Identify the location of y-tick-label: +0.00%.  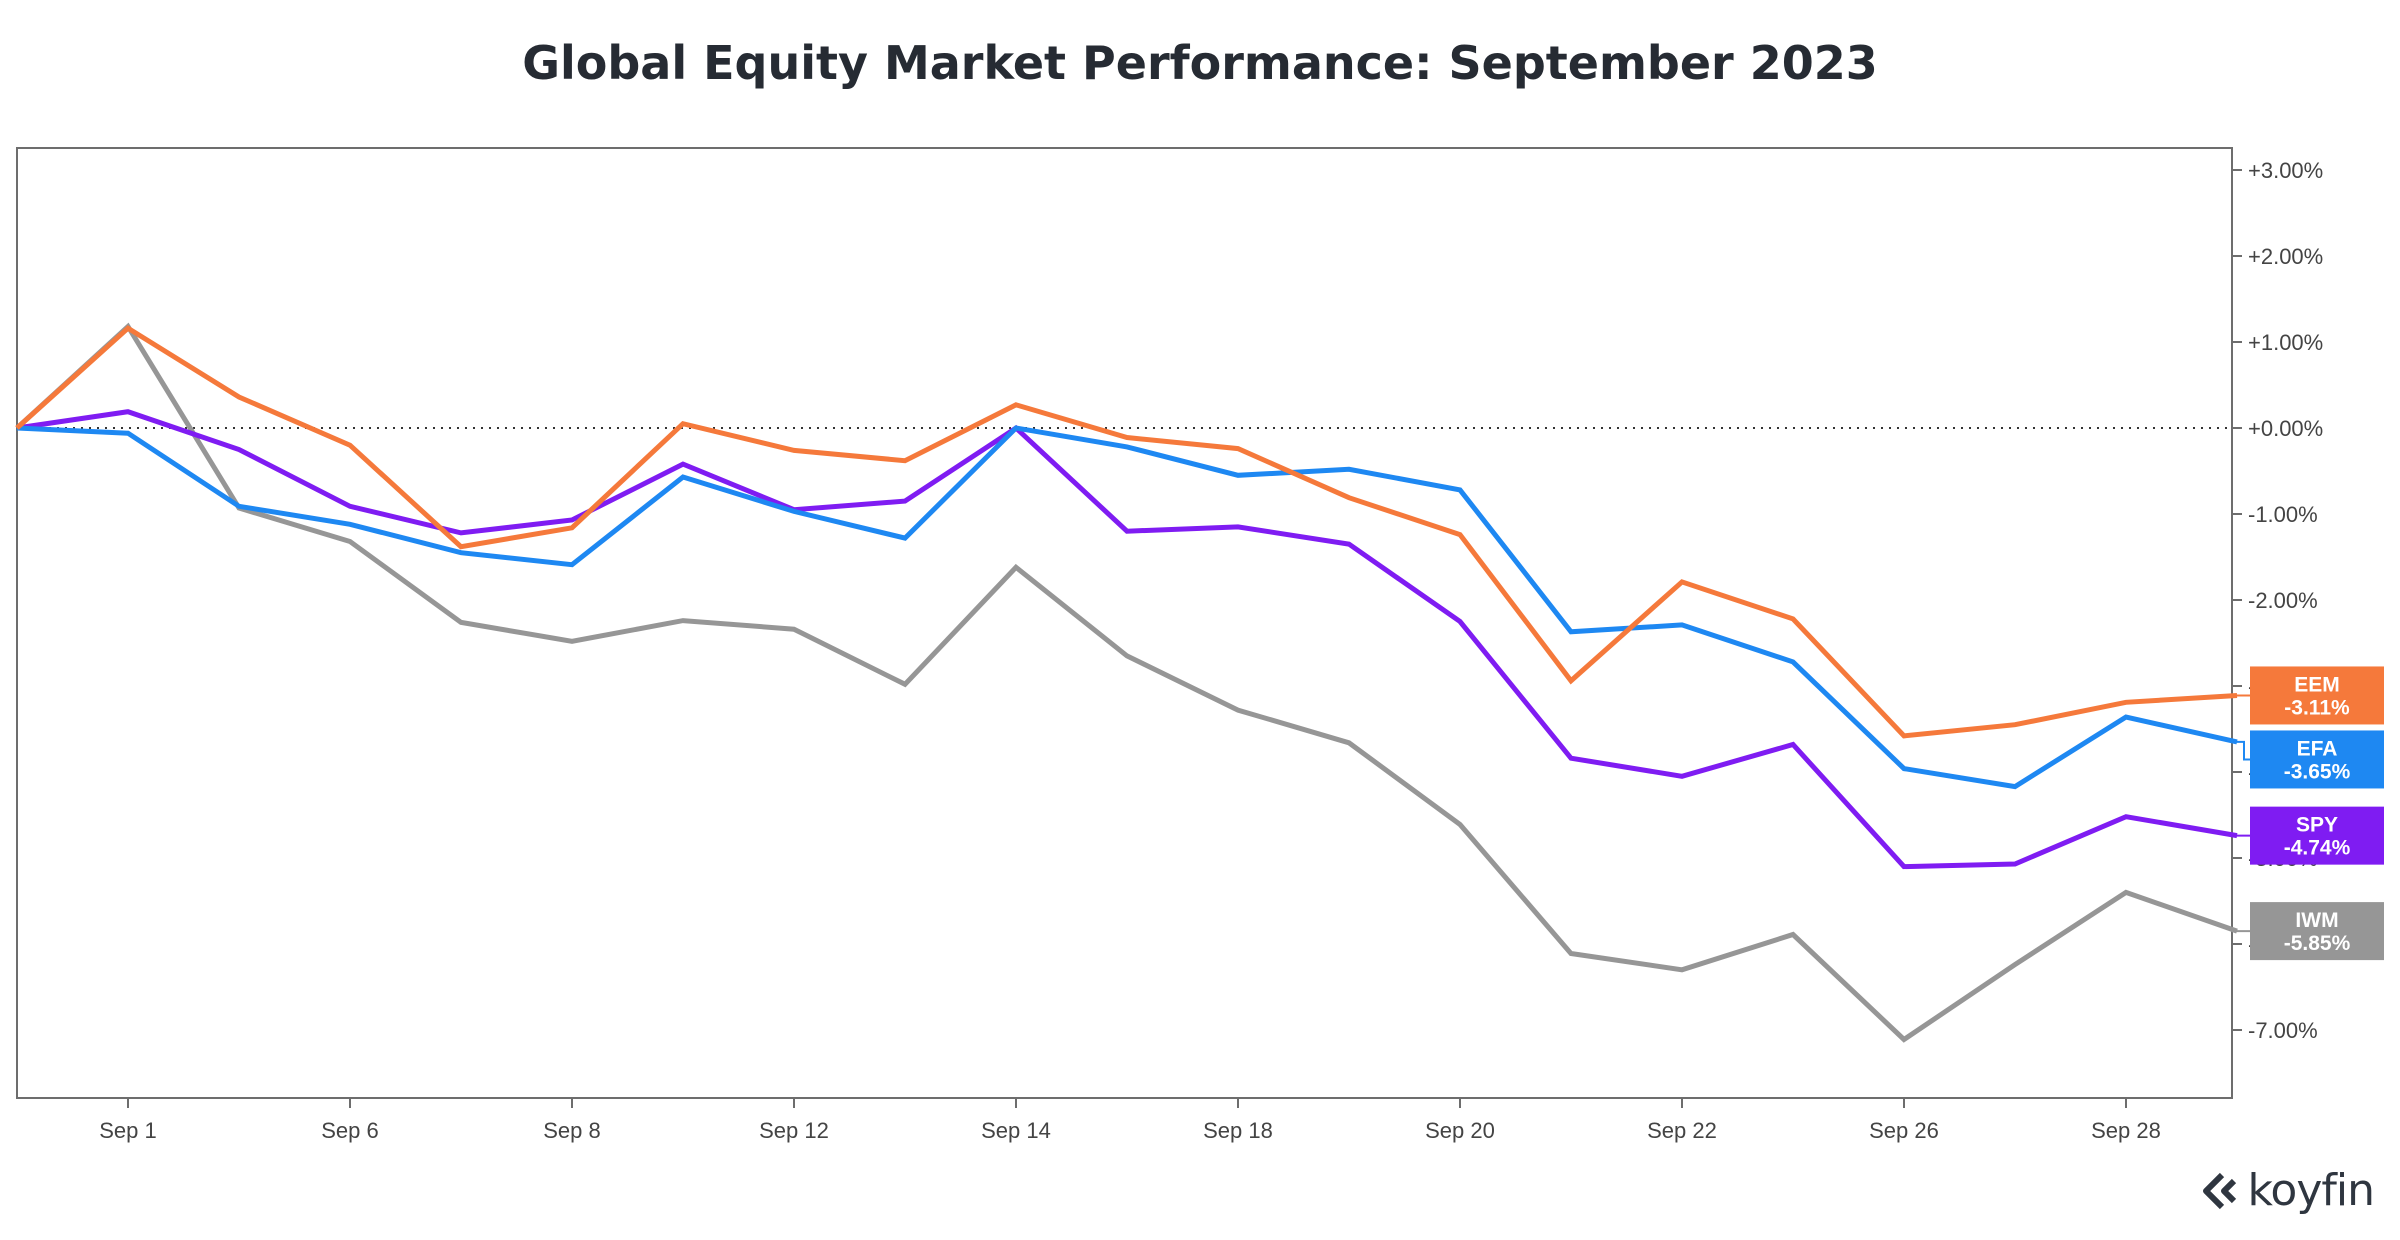
(2285, 428).